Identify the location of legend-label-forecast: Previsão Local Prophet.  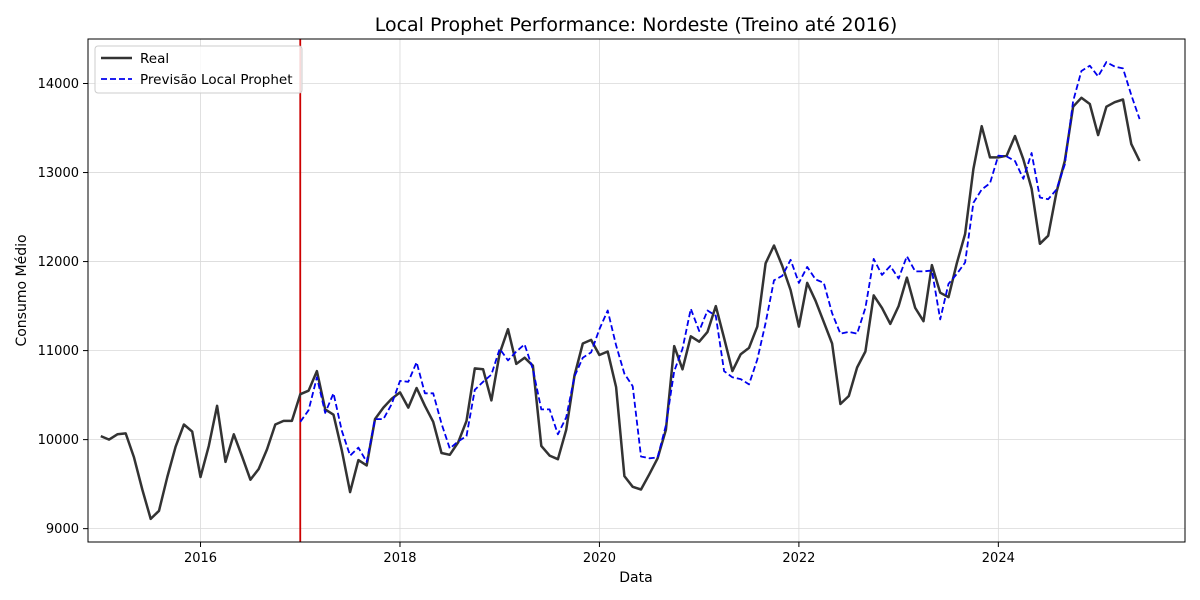
(216, 80).